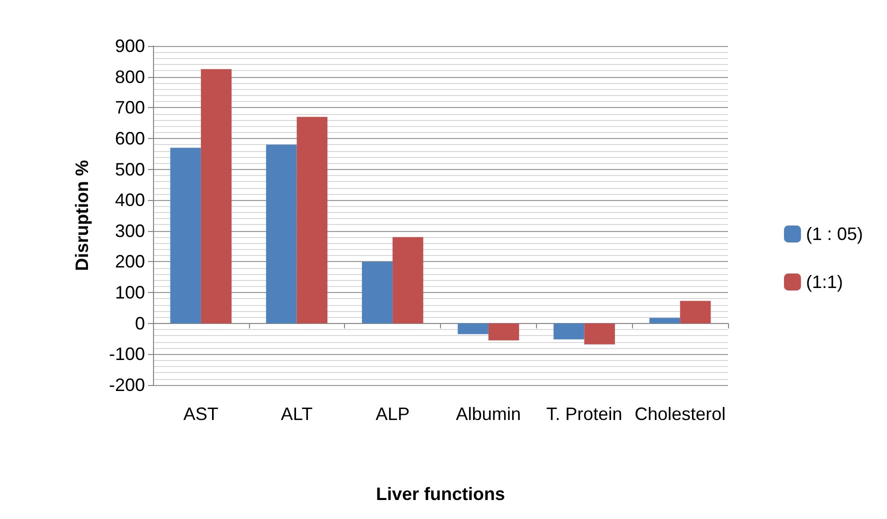 The height and width of the screenshot is (519, 887). Describe the element at coordinates (129, 108) in the screenshot. I see `y-tick-label: 700` at that location.